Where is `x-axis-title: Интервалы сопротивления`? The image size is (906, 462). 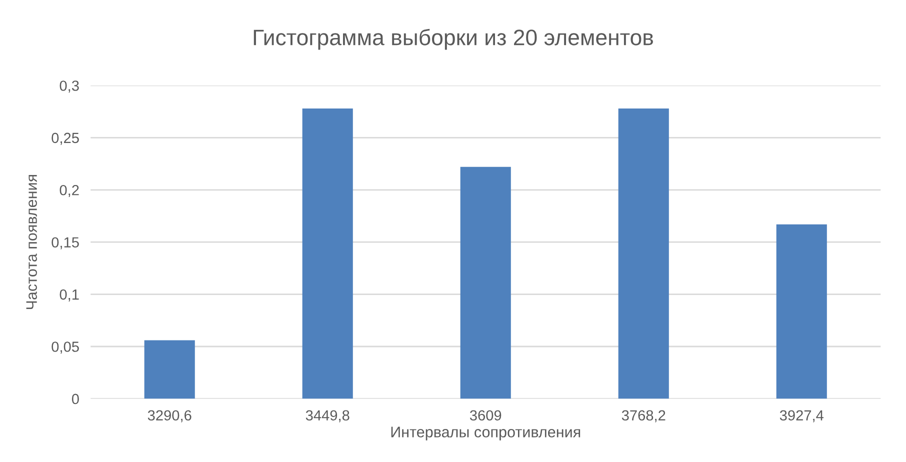 x-axis-title: Интервалы сопротивления is located at coordinates (485, 433).